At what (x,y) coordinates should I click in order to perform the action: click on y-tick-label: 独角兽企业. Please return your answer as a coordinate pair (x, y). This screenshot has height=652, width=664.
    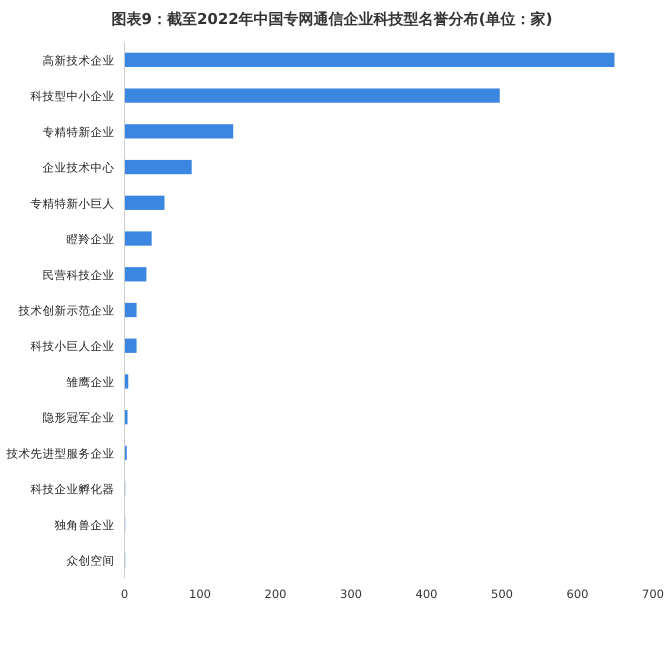
    Looking at the image, I should click on (84, 525).